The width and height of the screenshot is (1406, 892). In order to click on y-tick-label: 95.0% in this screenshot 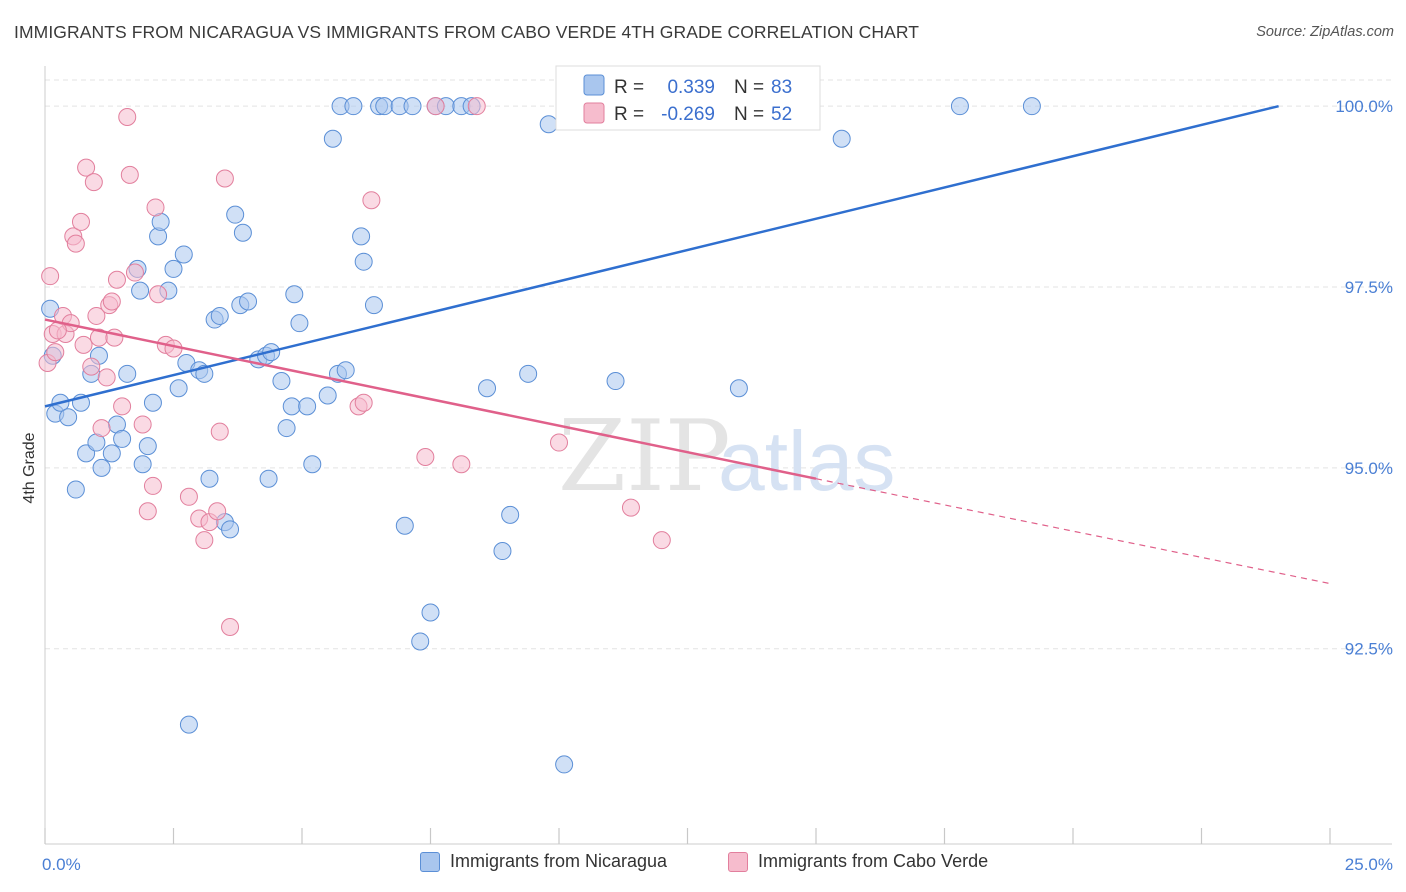, I will do `click(1369, 468)`.